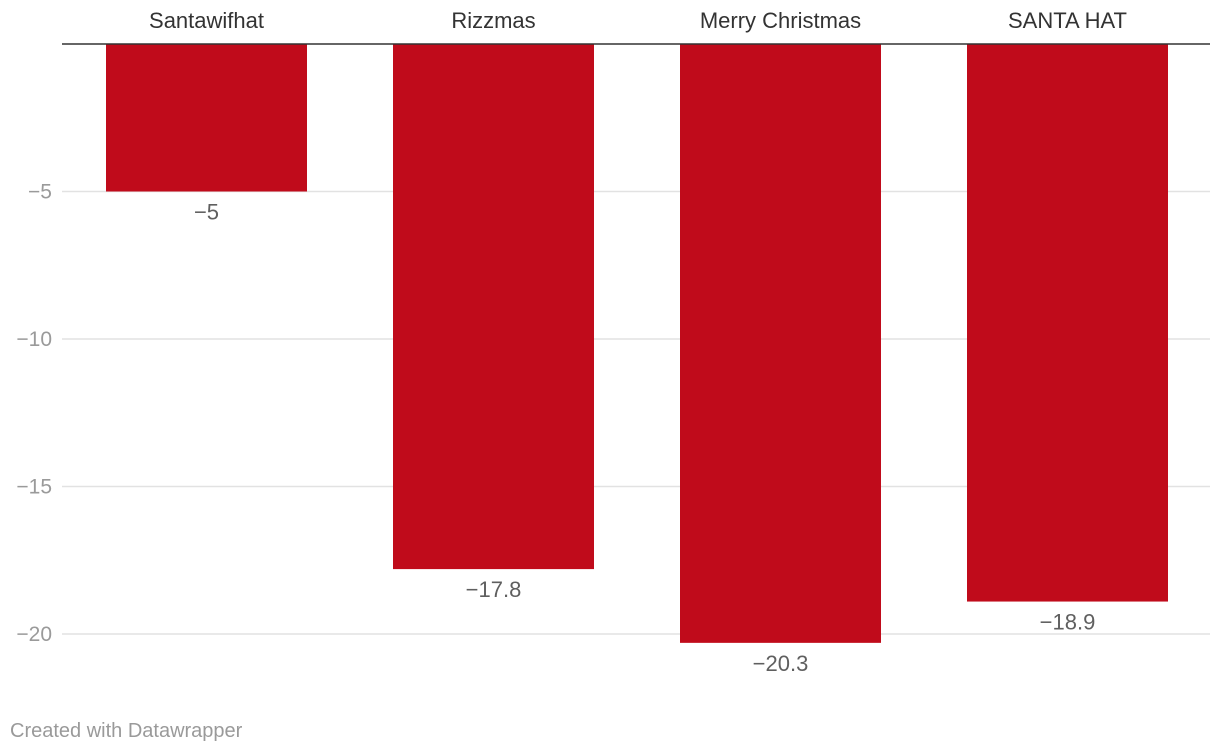 This screenshot has width=1220, height=756. What do you see at coordinates (34, 339) in the screenshot?
I see `y-tick-label: −10` at bounding box center [34, 339].